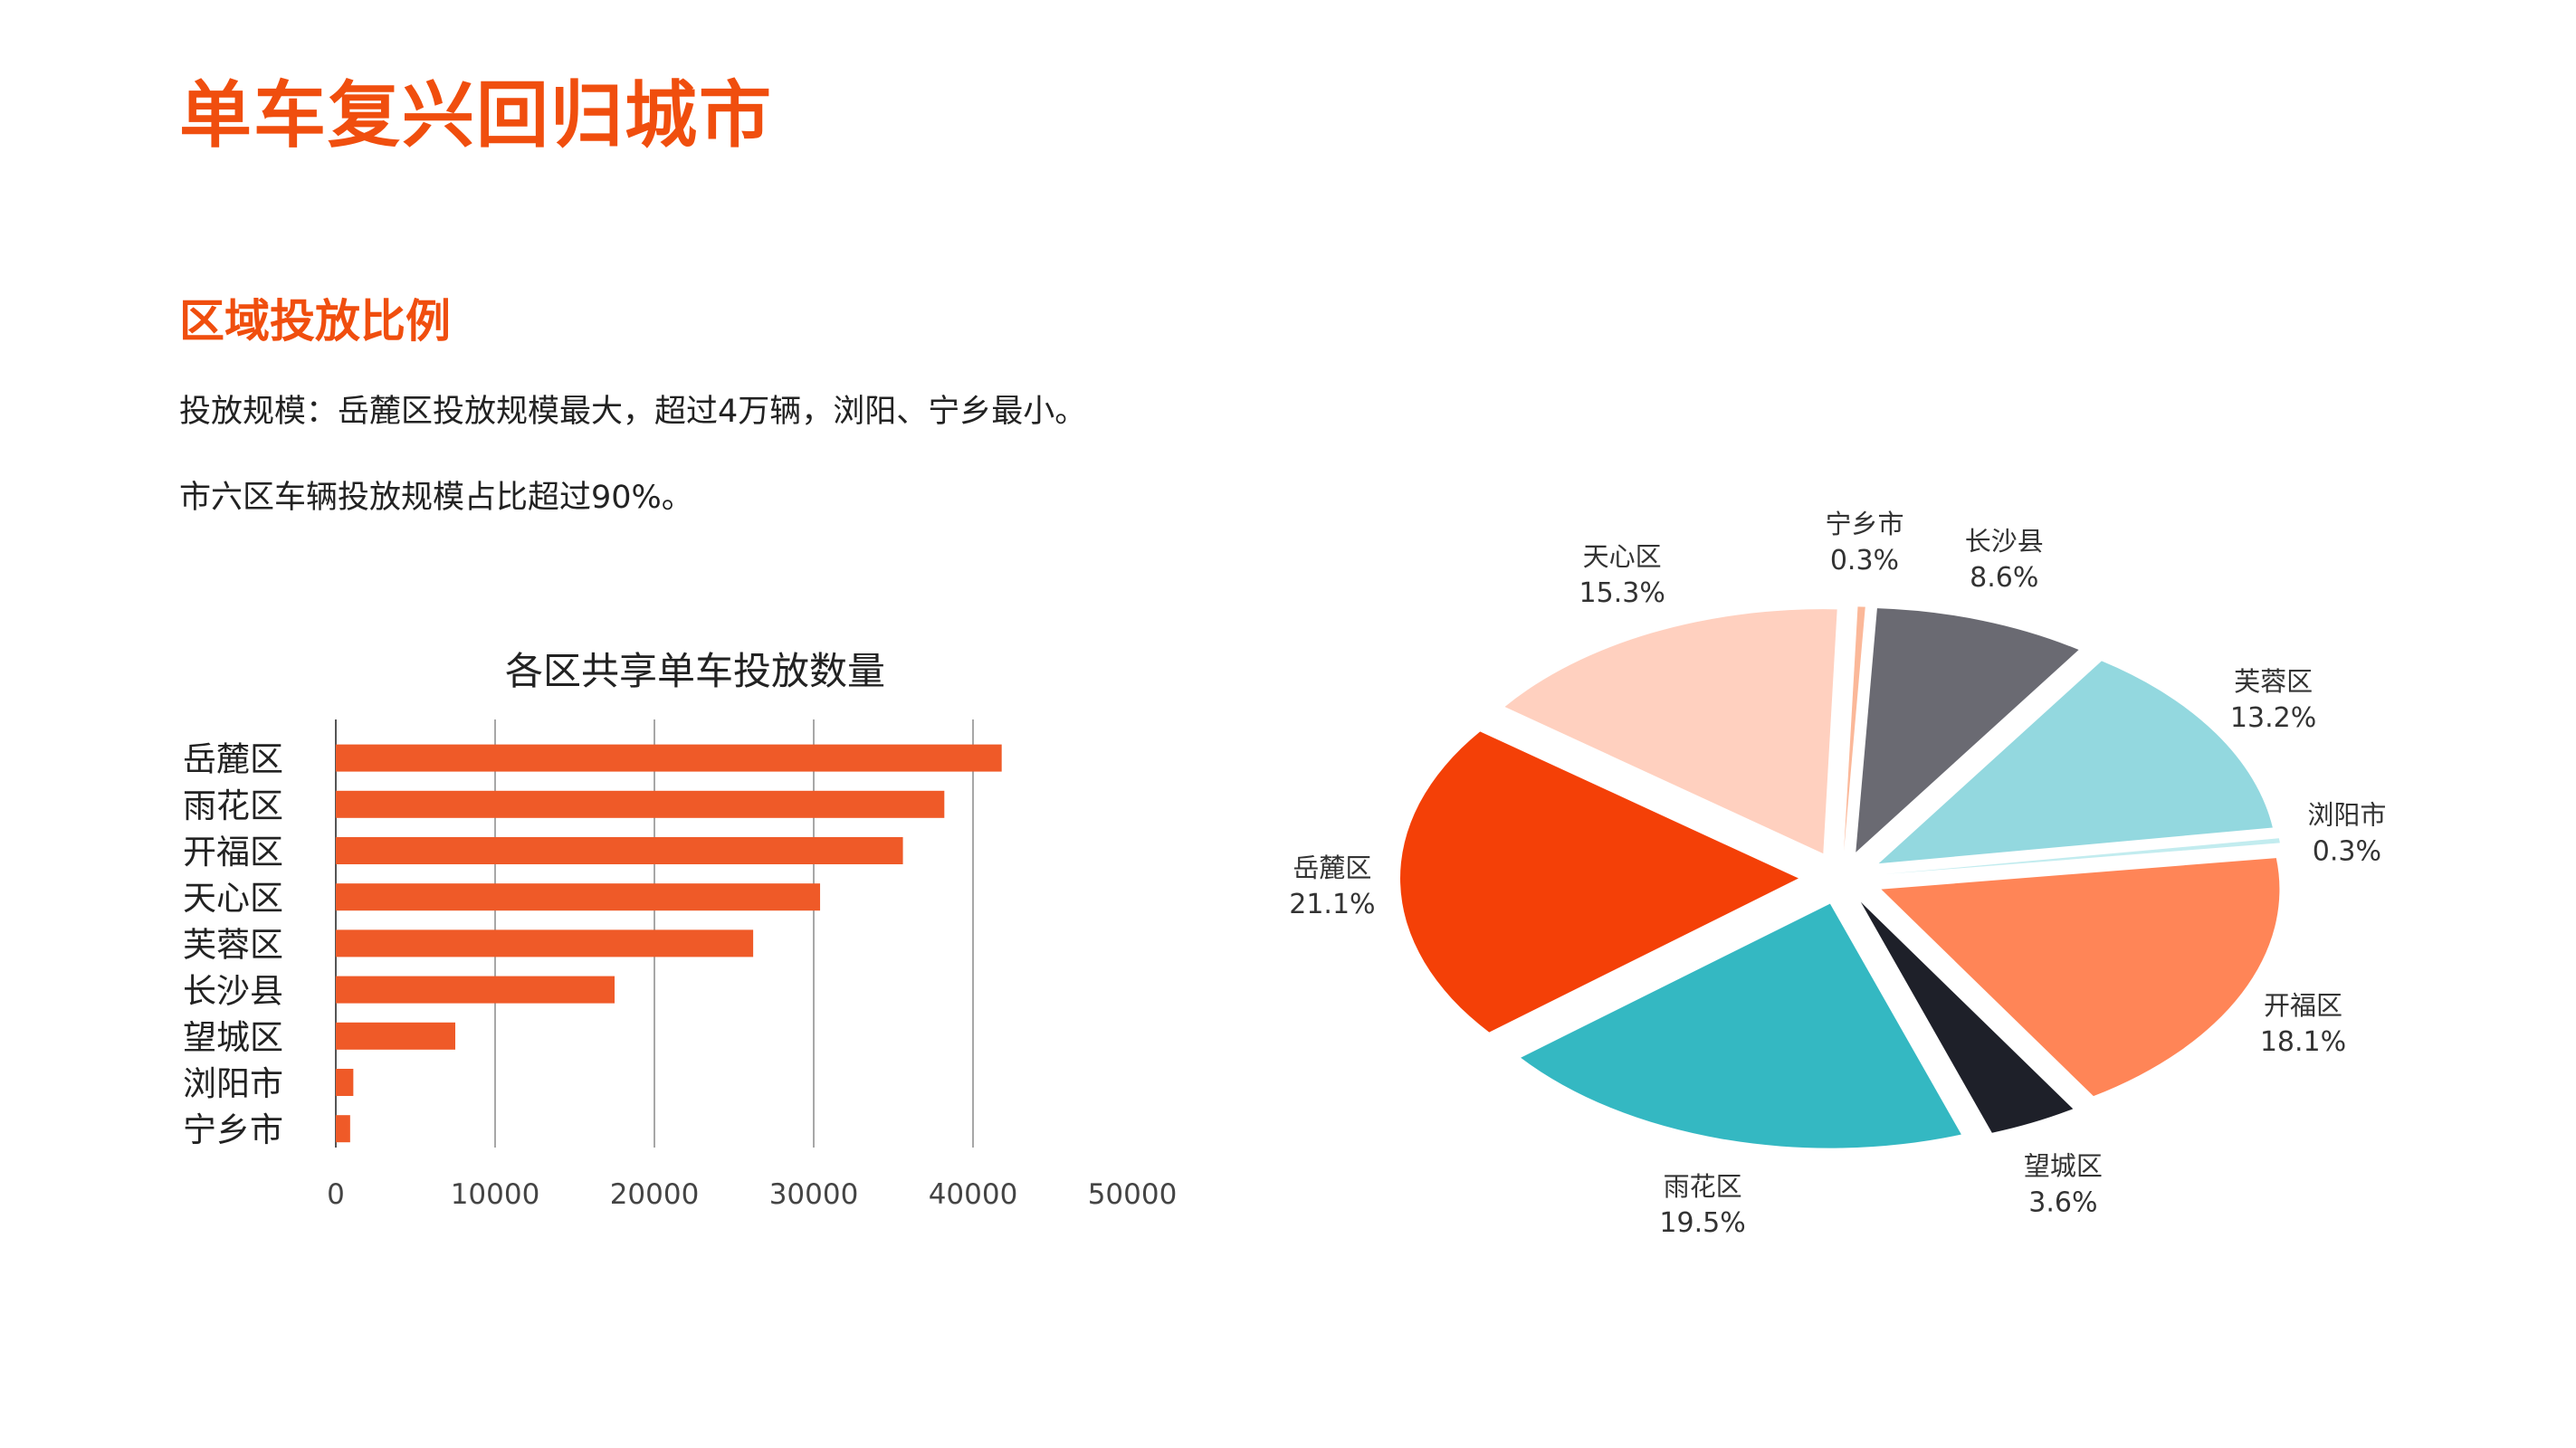 Image resolution: width=2576 pixels, height=1448 pixels. Describe the element at coordinates (336, 1194) in the screenshot. I see `bar-chart-tick-label: 0` at that location.